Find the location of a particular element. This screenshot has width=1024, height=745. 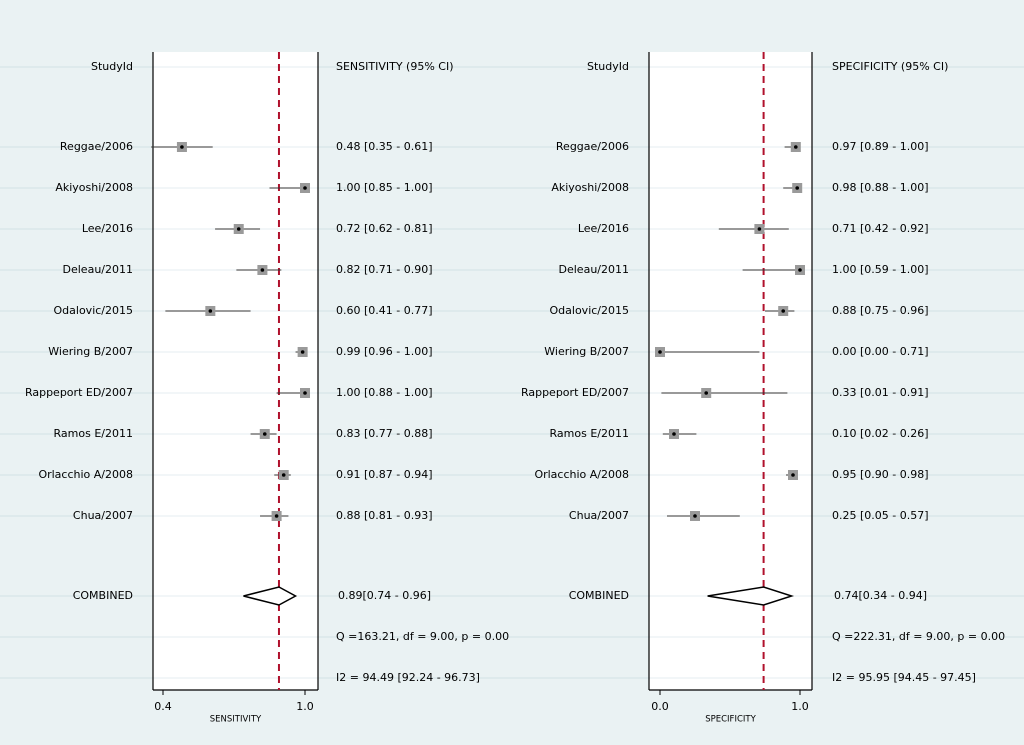

study-ci-value: 1.00 [0.85 - 1.00] is located at coordinates (384, 187).